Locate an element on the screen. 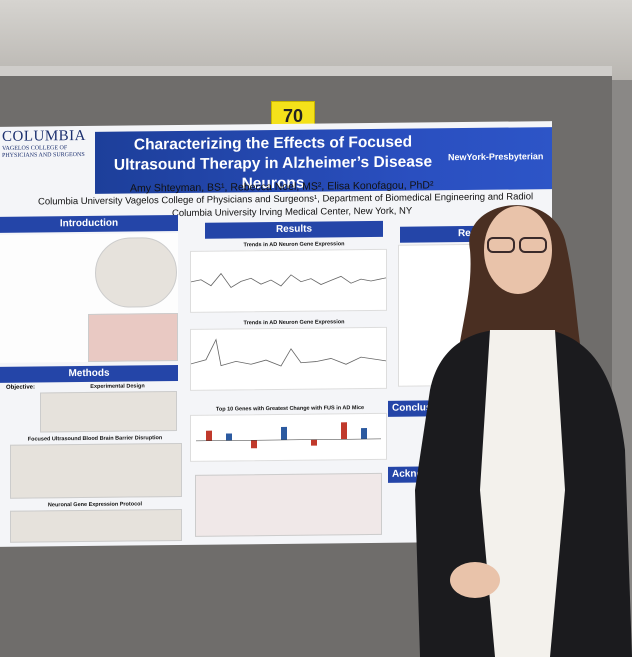 The width and height of the screenshot is (632, 657). bar-plot is located at coordinates (288, 435).